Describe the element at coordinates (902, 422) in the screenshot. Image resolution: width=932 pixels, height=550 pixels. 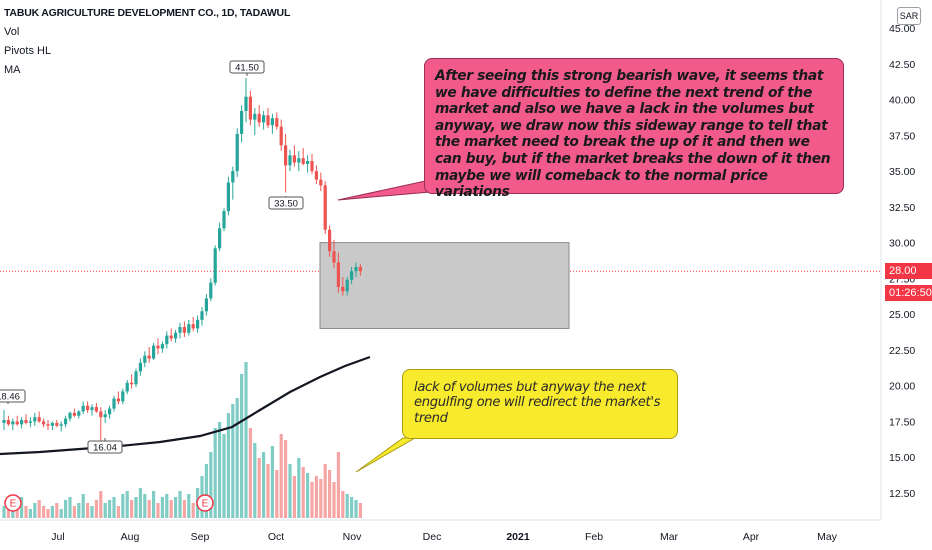
I see `price-tick-label: 17.50` at that location.